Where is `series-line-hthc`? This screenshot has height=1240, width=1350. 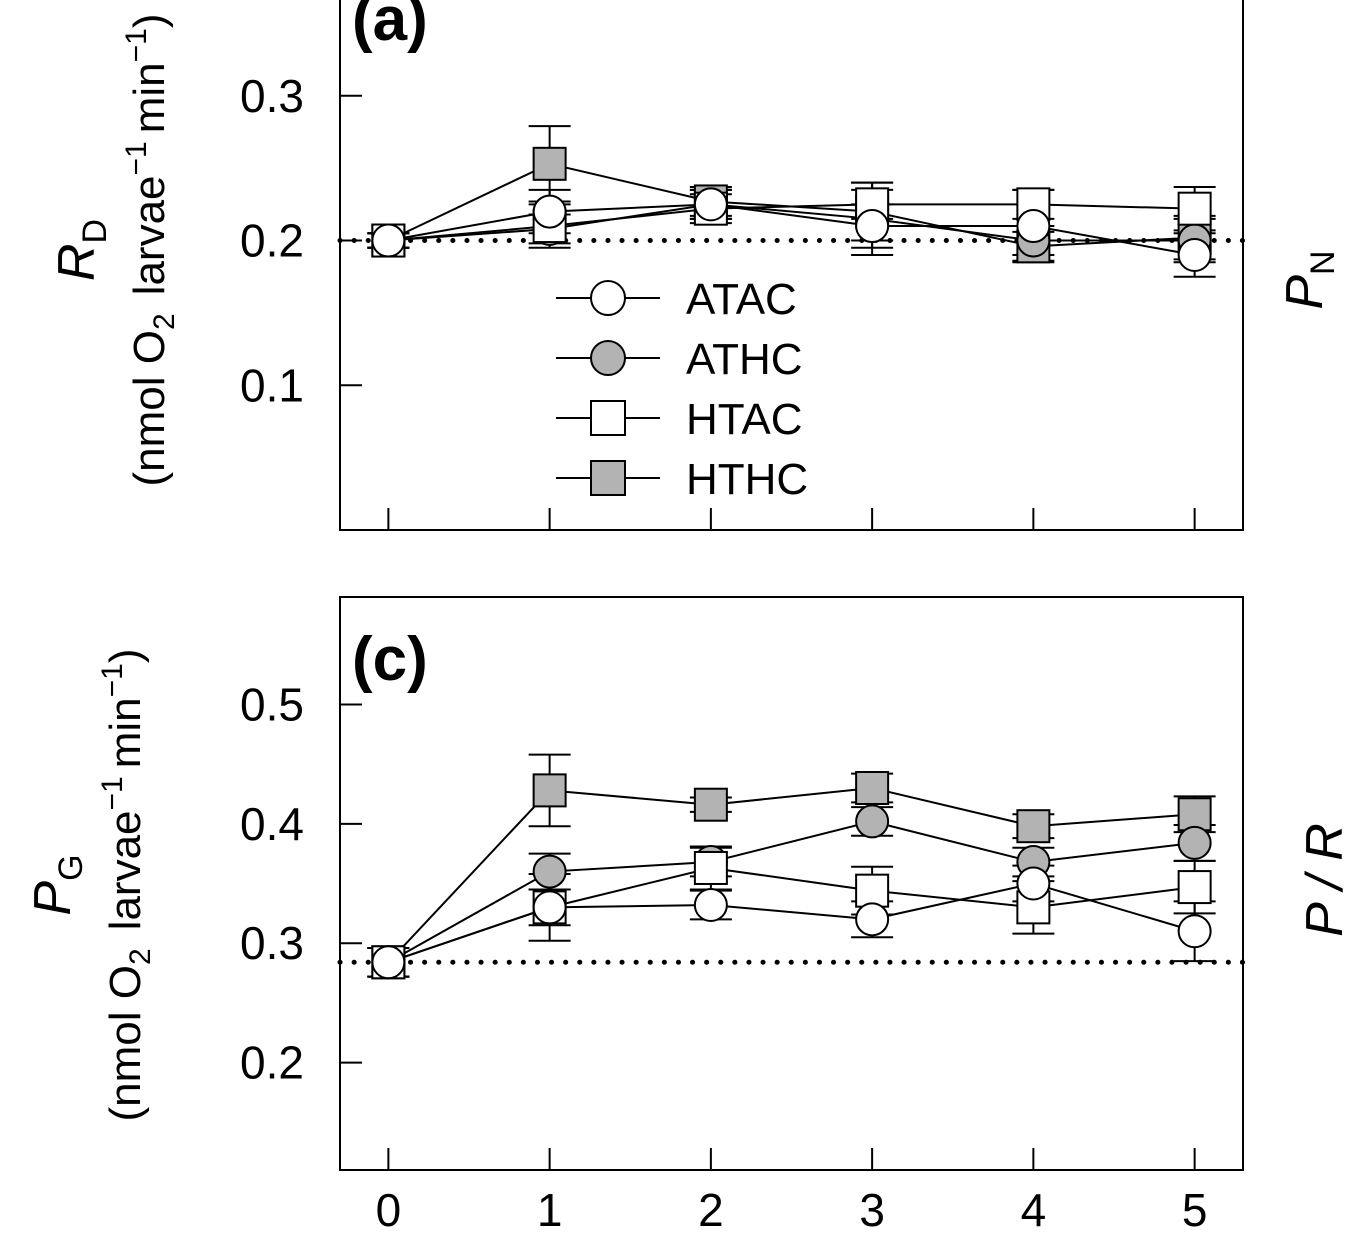 series-line-hthc is located at coordinates (791, 874).